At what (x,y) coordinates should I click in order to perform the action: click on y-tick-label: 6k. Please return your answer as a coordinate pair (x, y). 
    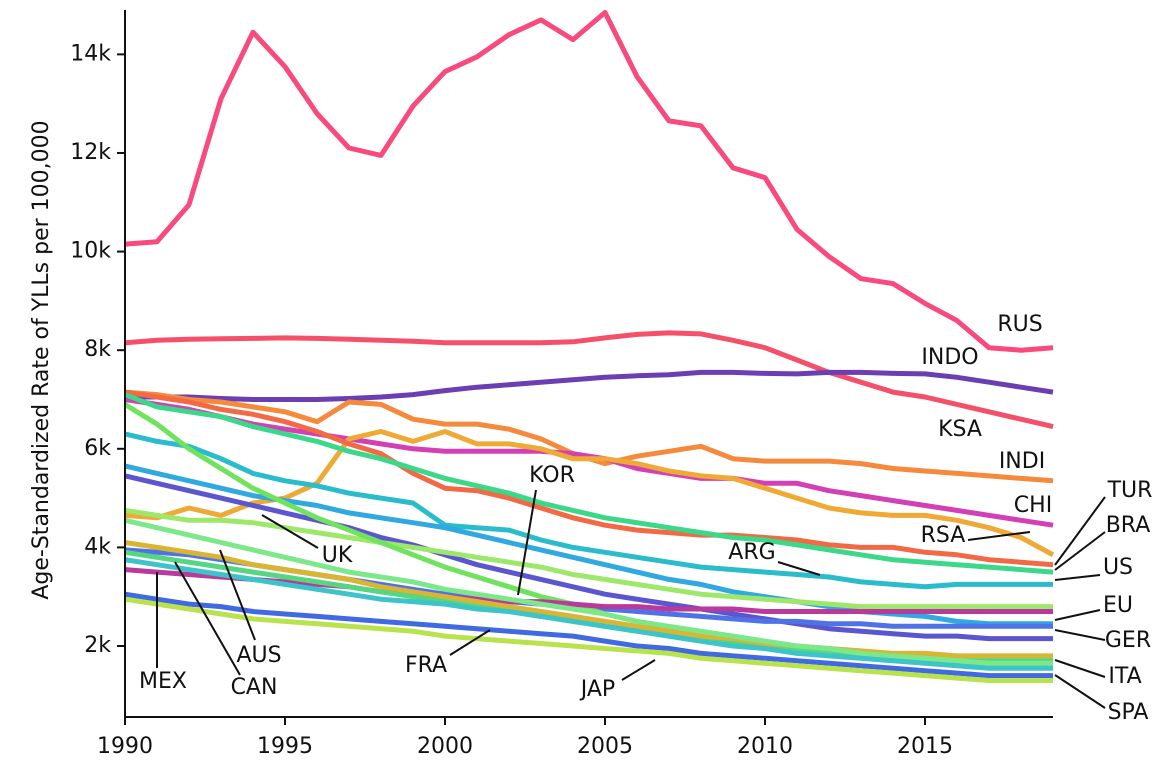
    Looking at the image, I should click on (97, 448).